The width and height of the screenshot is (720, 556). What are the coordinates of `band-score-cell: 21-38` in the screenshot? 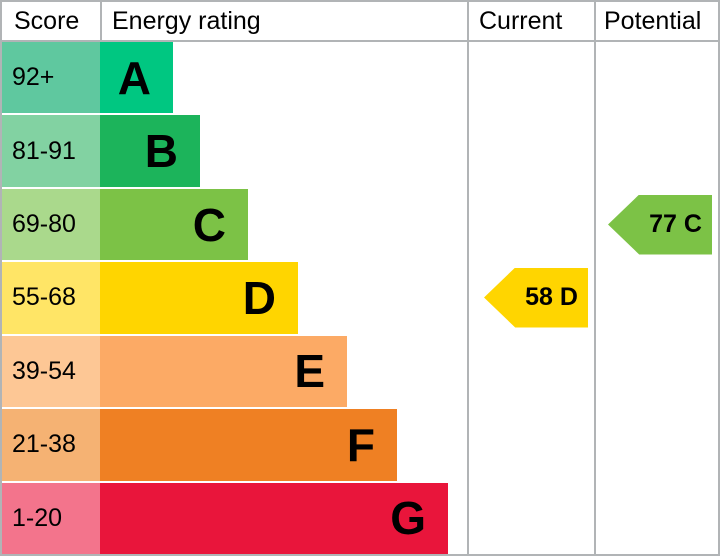 It's located at (51, 445).